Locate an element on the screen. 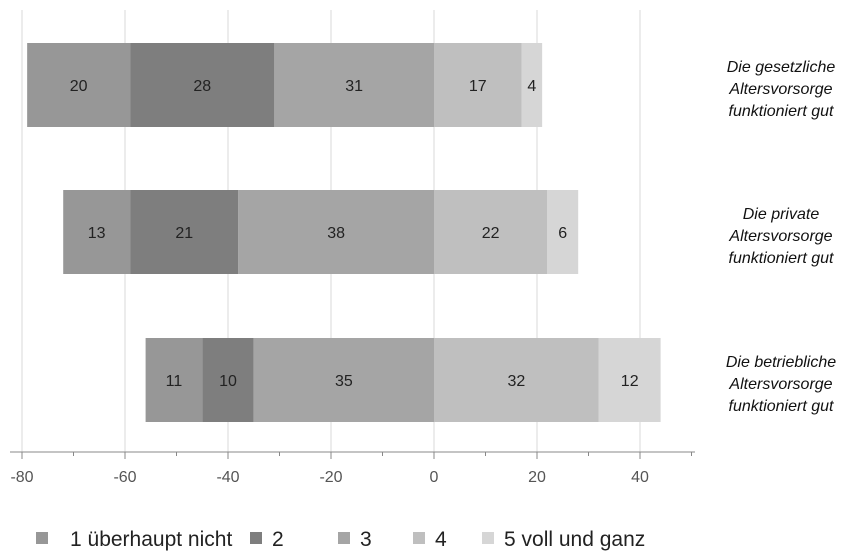  bar-value-label-c0-s0: 20 is located at coordinates (79, 86).